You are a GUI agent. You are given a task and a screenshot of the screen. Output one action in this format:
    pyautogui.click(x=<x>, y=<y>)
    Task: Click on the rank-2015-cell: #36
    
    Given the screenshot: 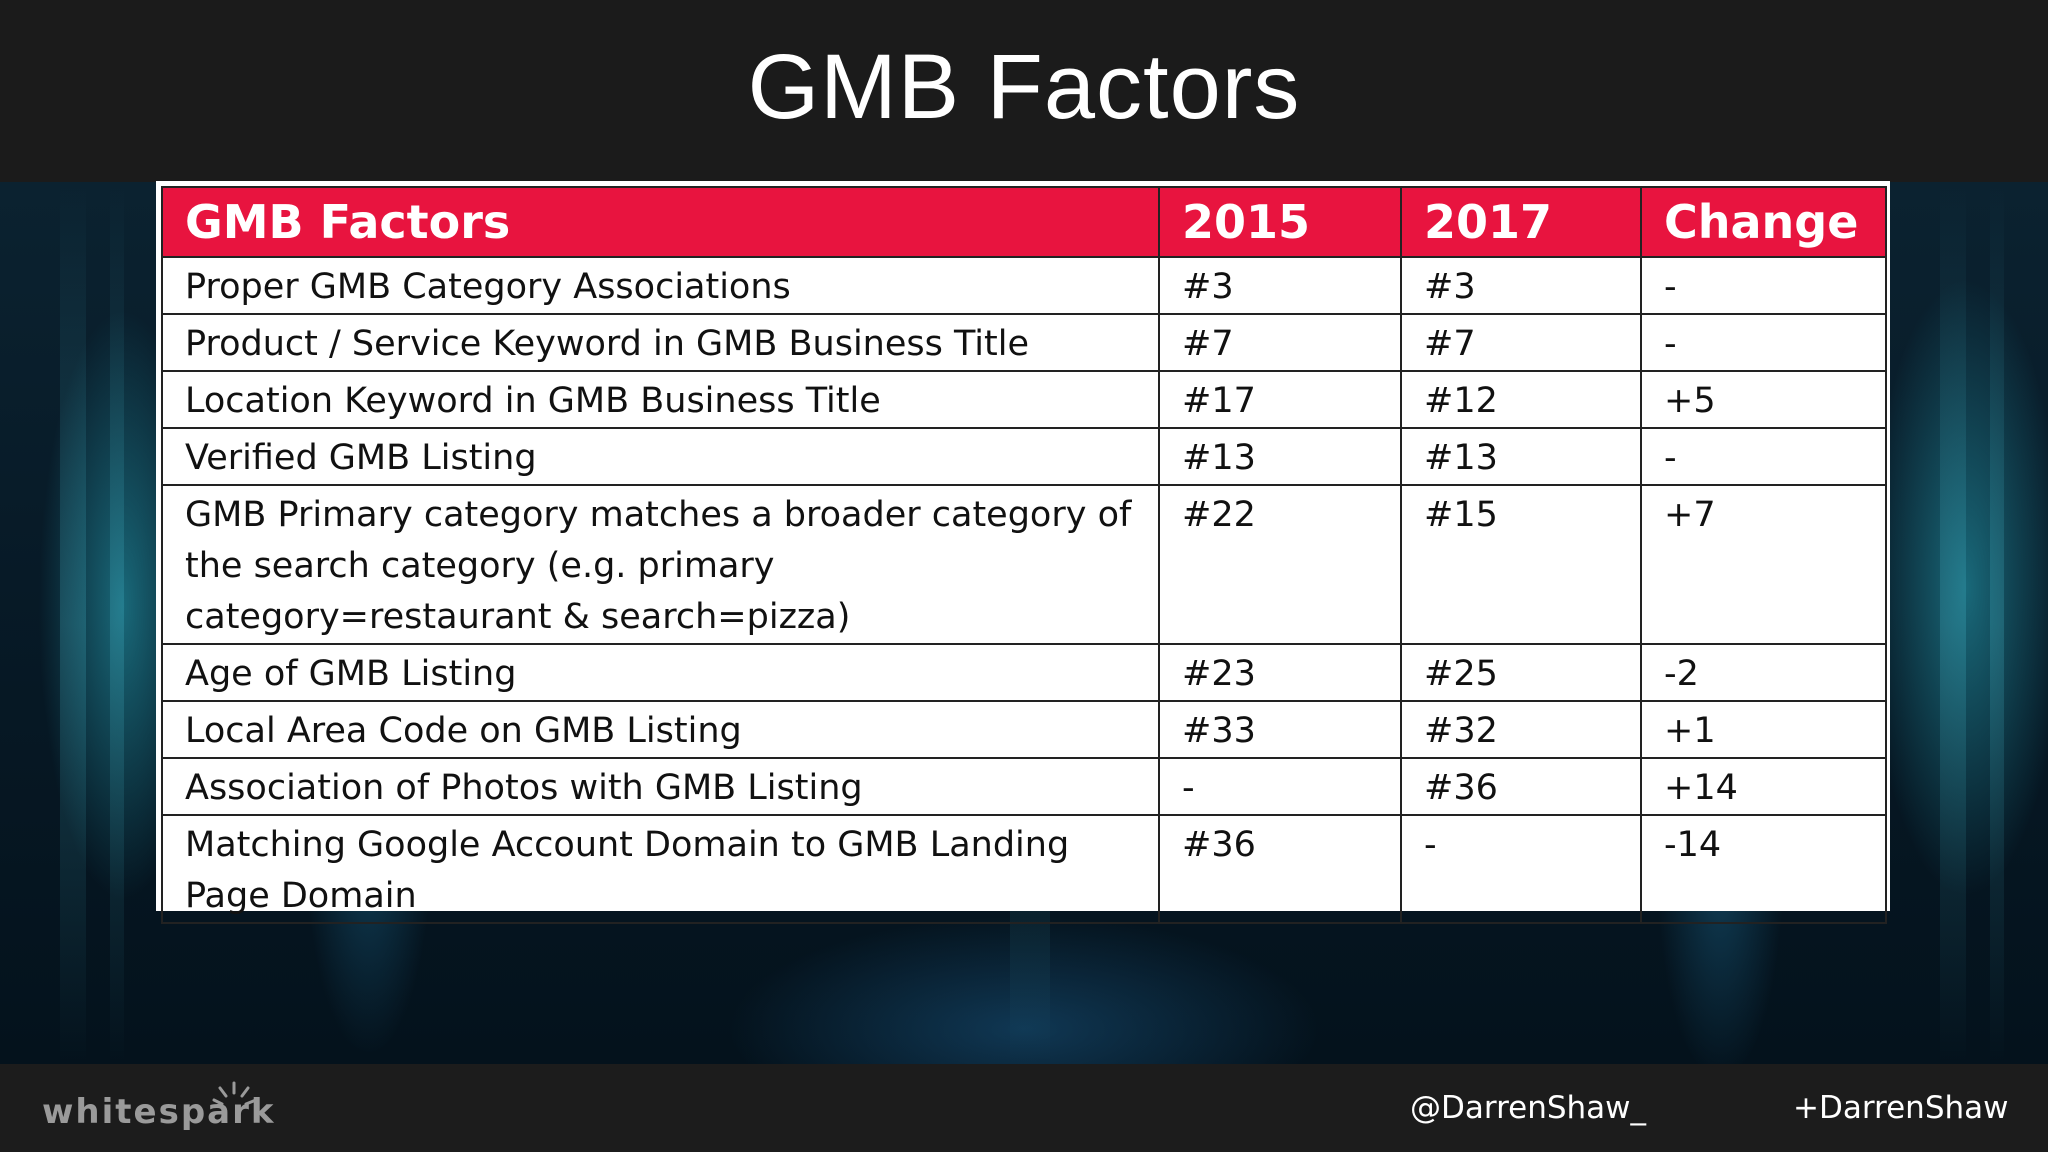 What is the action you would take?
    pyautogui.click(x=1280, y=869)
    